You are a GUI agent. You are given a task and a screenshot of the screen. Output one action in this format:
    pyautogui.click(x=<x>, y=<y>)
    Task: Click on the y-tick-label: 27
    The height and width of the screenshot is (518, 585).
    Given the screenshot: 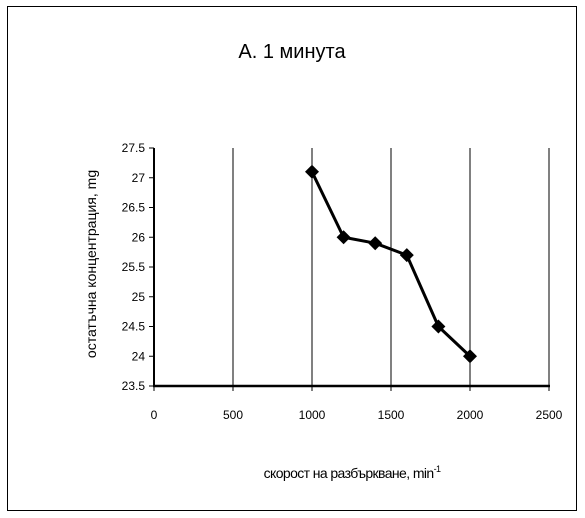 What is the action you would take?
    pyautogui.click(x=139, y=178)
    